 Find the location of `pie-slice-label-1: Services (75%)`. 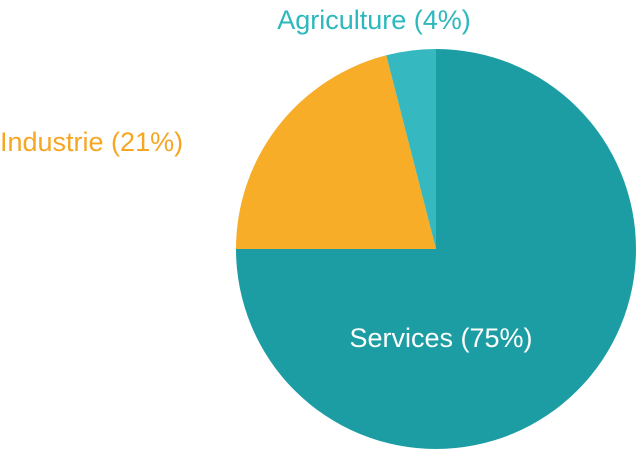

pie-slice-label-1: Services (75%) is located at coordinates (440, 338).